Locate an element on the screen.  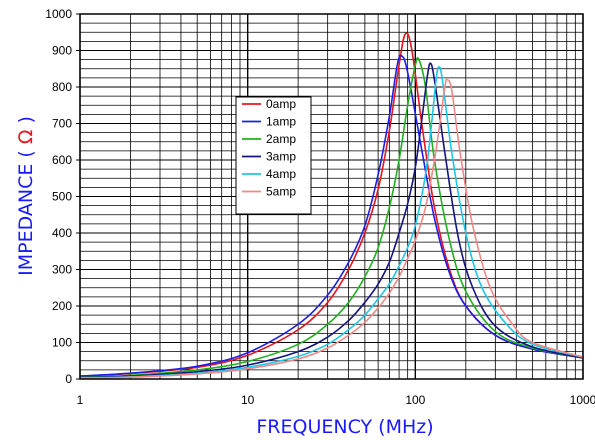
y-tick-label: 500 is located at coordinates (62, 197).